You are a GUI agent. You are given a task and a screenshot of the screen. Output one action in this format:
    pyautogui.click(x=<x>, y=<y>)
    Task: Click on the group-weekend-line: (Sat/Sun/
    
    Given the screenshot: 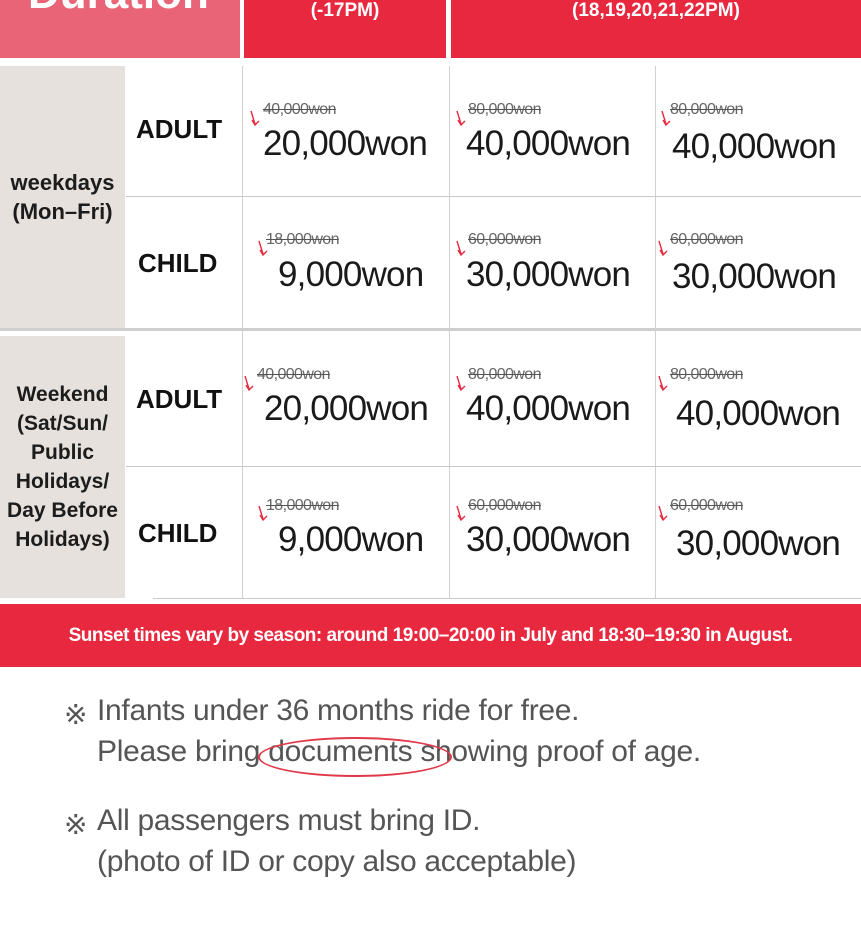 What is the action you would take?
    pyautogui.click(x=62, y=423)
    